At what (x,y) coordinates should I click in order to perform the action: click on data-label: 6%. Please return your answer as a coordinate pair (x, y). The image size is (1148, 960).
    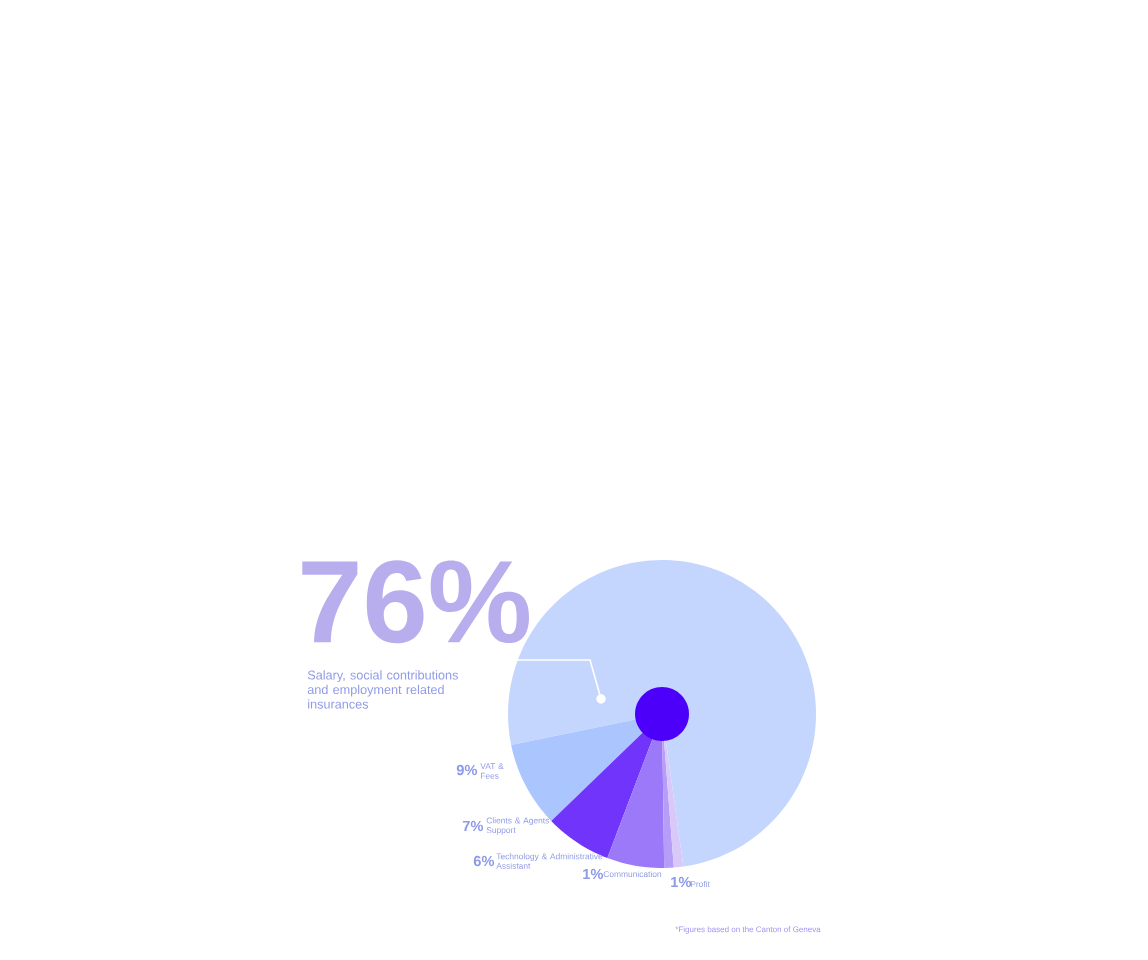
    Looking at the image, I should click on (484, 861).